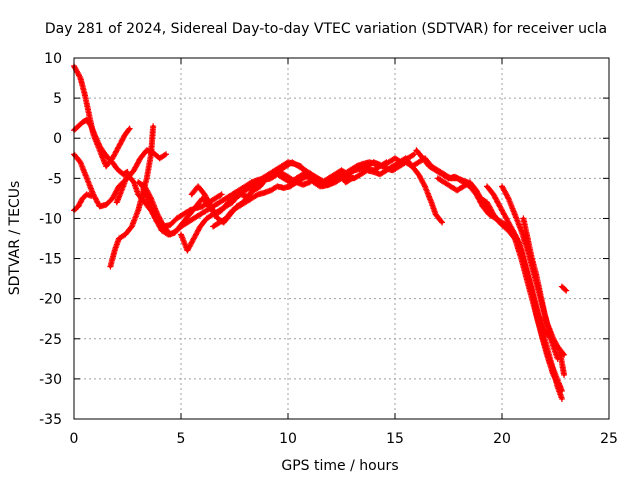 Image resolution: width=640 pixels, height=480 pixels. Describe the element at coordinates (74, 439) in the screenshot. I see `x-tick-label: 0` at that location.